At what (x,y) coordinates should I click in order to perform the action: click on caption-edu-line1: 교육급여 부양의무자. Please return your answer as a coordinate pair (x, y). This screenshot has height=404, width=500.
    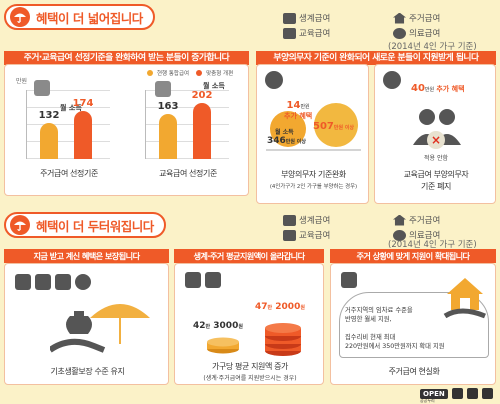
    Looking at the image, I should click on (436, 174).